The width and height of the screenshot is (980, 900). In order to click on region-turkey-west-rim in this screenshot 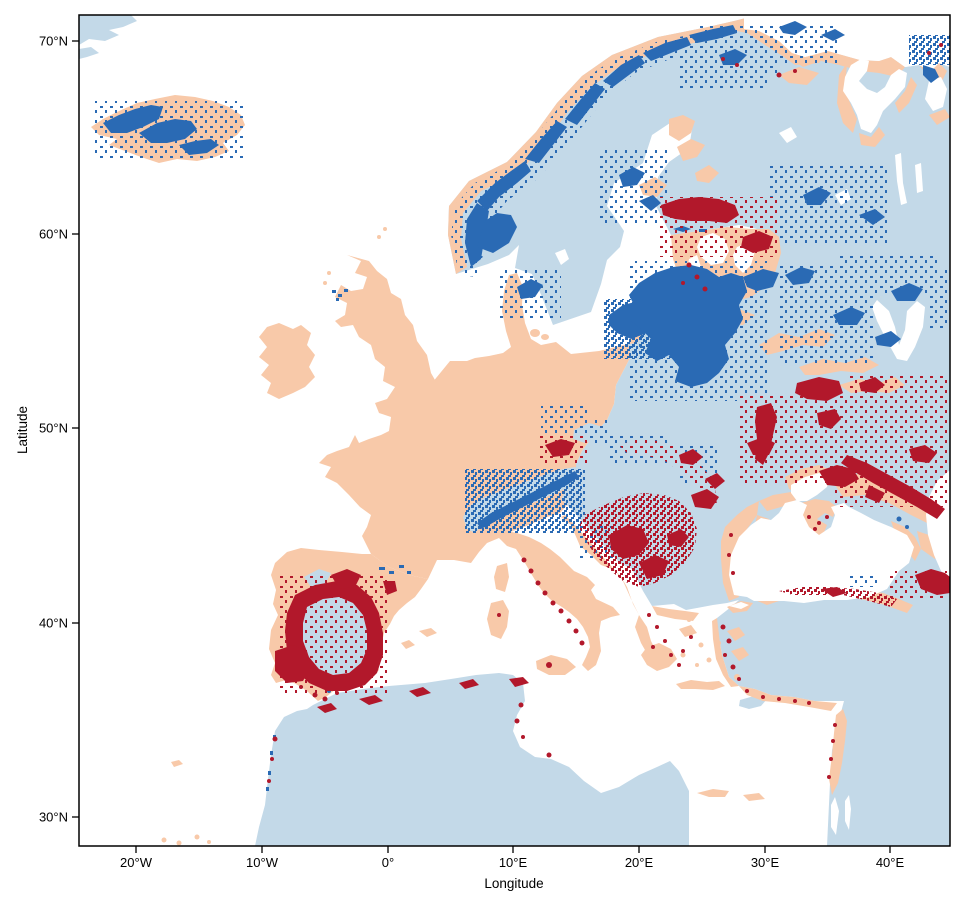, I will do `click(725, 652)`.